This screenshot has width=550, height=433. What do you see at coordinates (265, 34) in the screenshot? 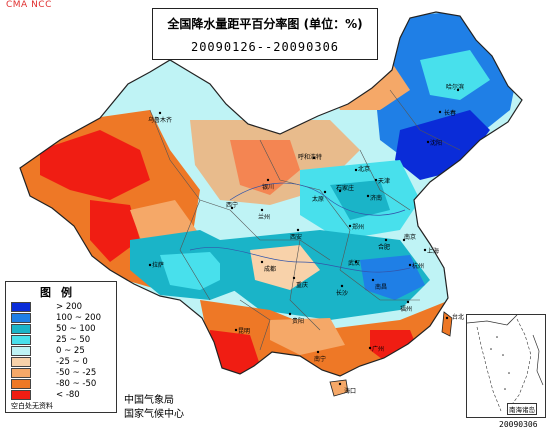
I see `title-box: 全国降水量距平百分率图 (单位：%) 20090126--20090306` at bounding box center [265, 34].